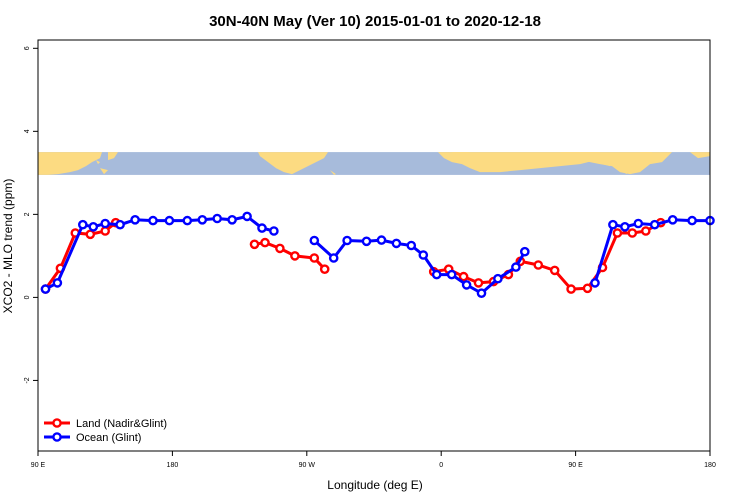  What do you see at coordinates (353, 255) in the screenshot?
I see `series-land` at bounding box center [353, 255].